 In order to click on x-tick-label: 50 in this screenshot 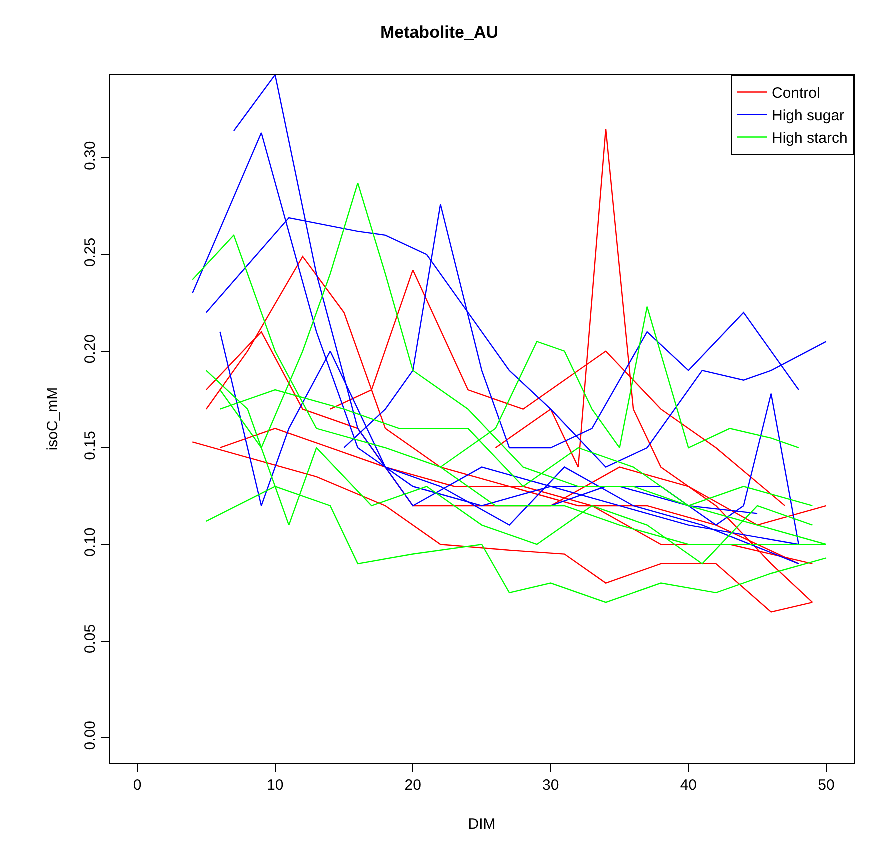, I will do `click(826, 785)`.